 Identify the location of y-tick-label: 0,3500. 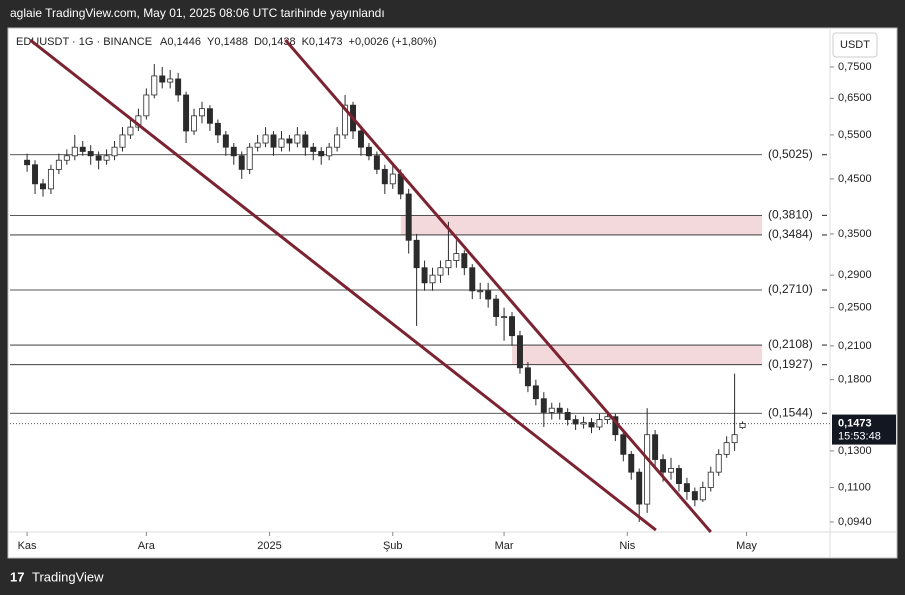
(855, 234).